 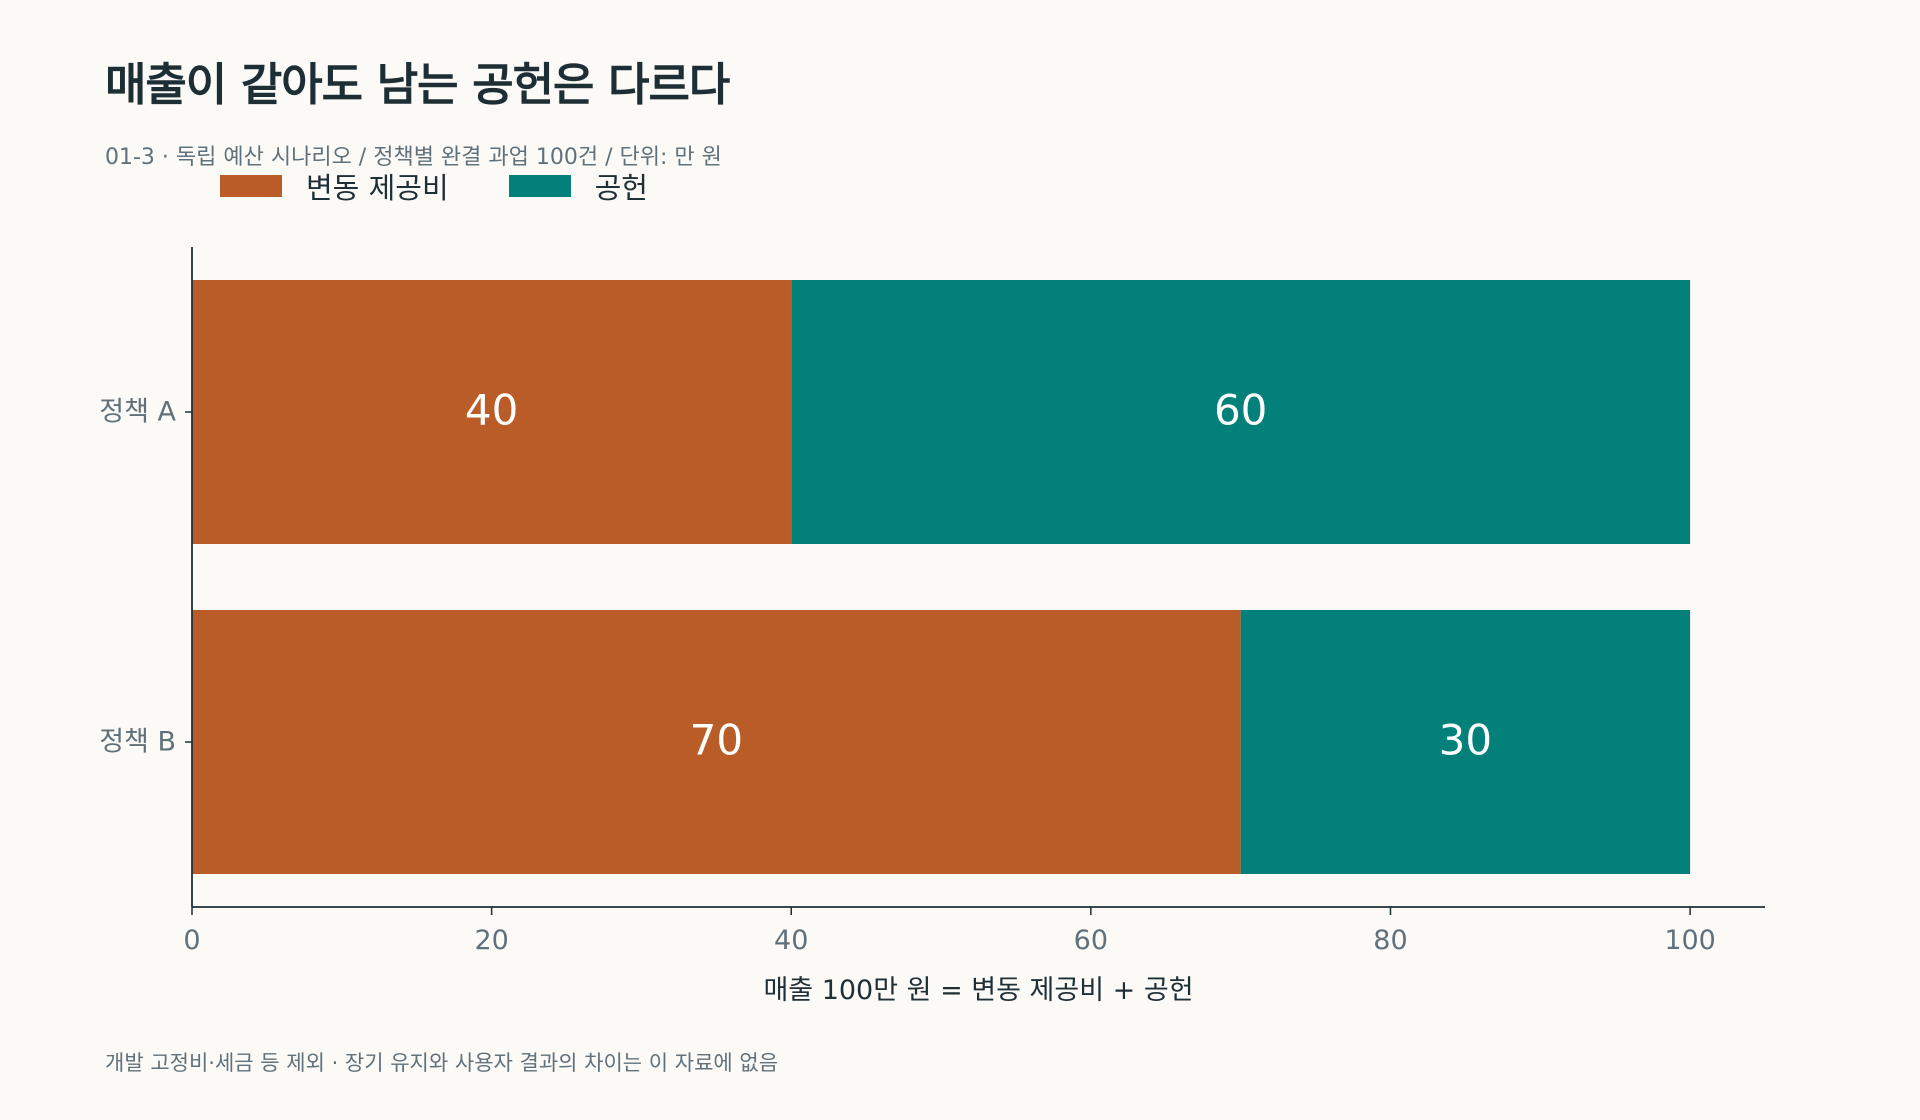 I want to click on x-tick-label-5: 80, so click(x=1390, y=940).